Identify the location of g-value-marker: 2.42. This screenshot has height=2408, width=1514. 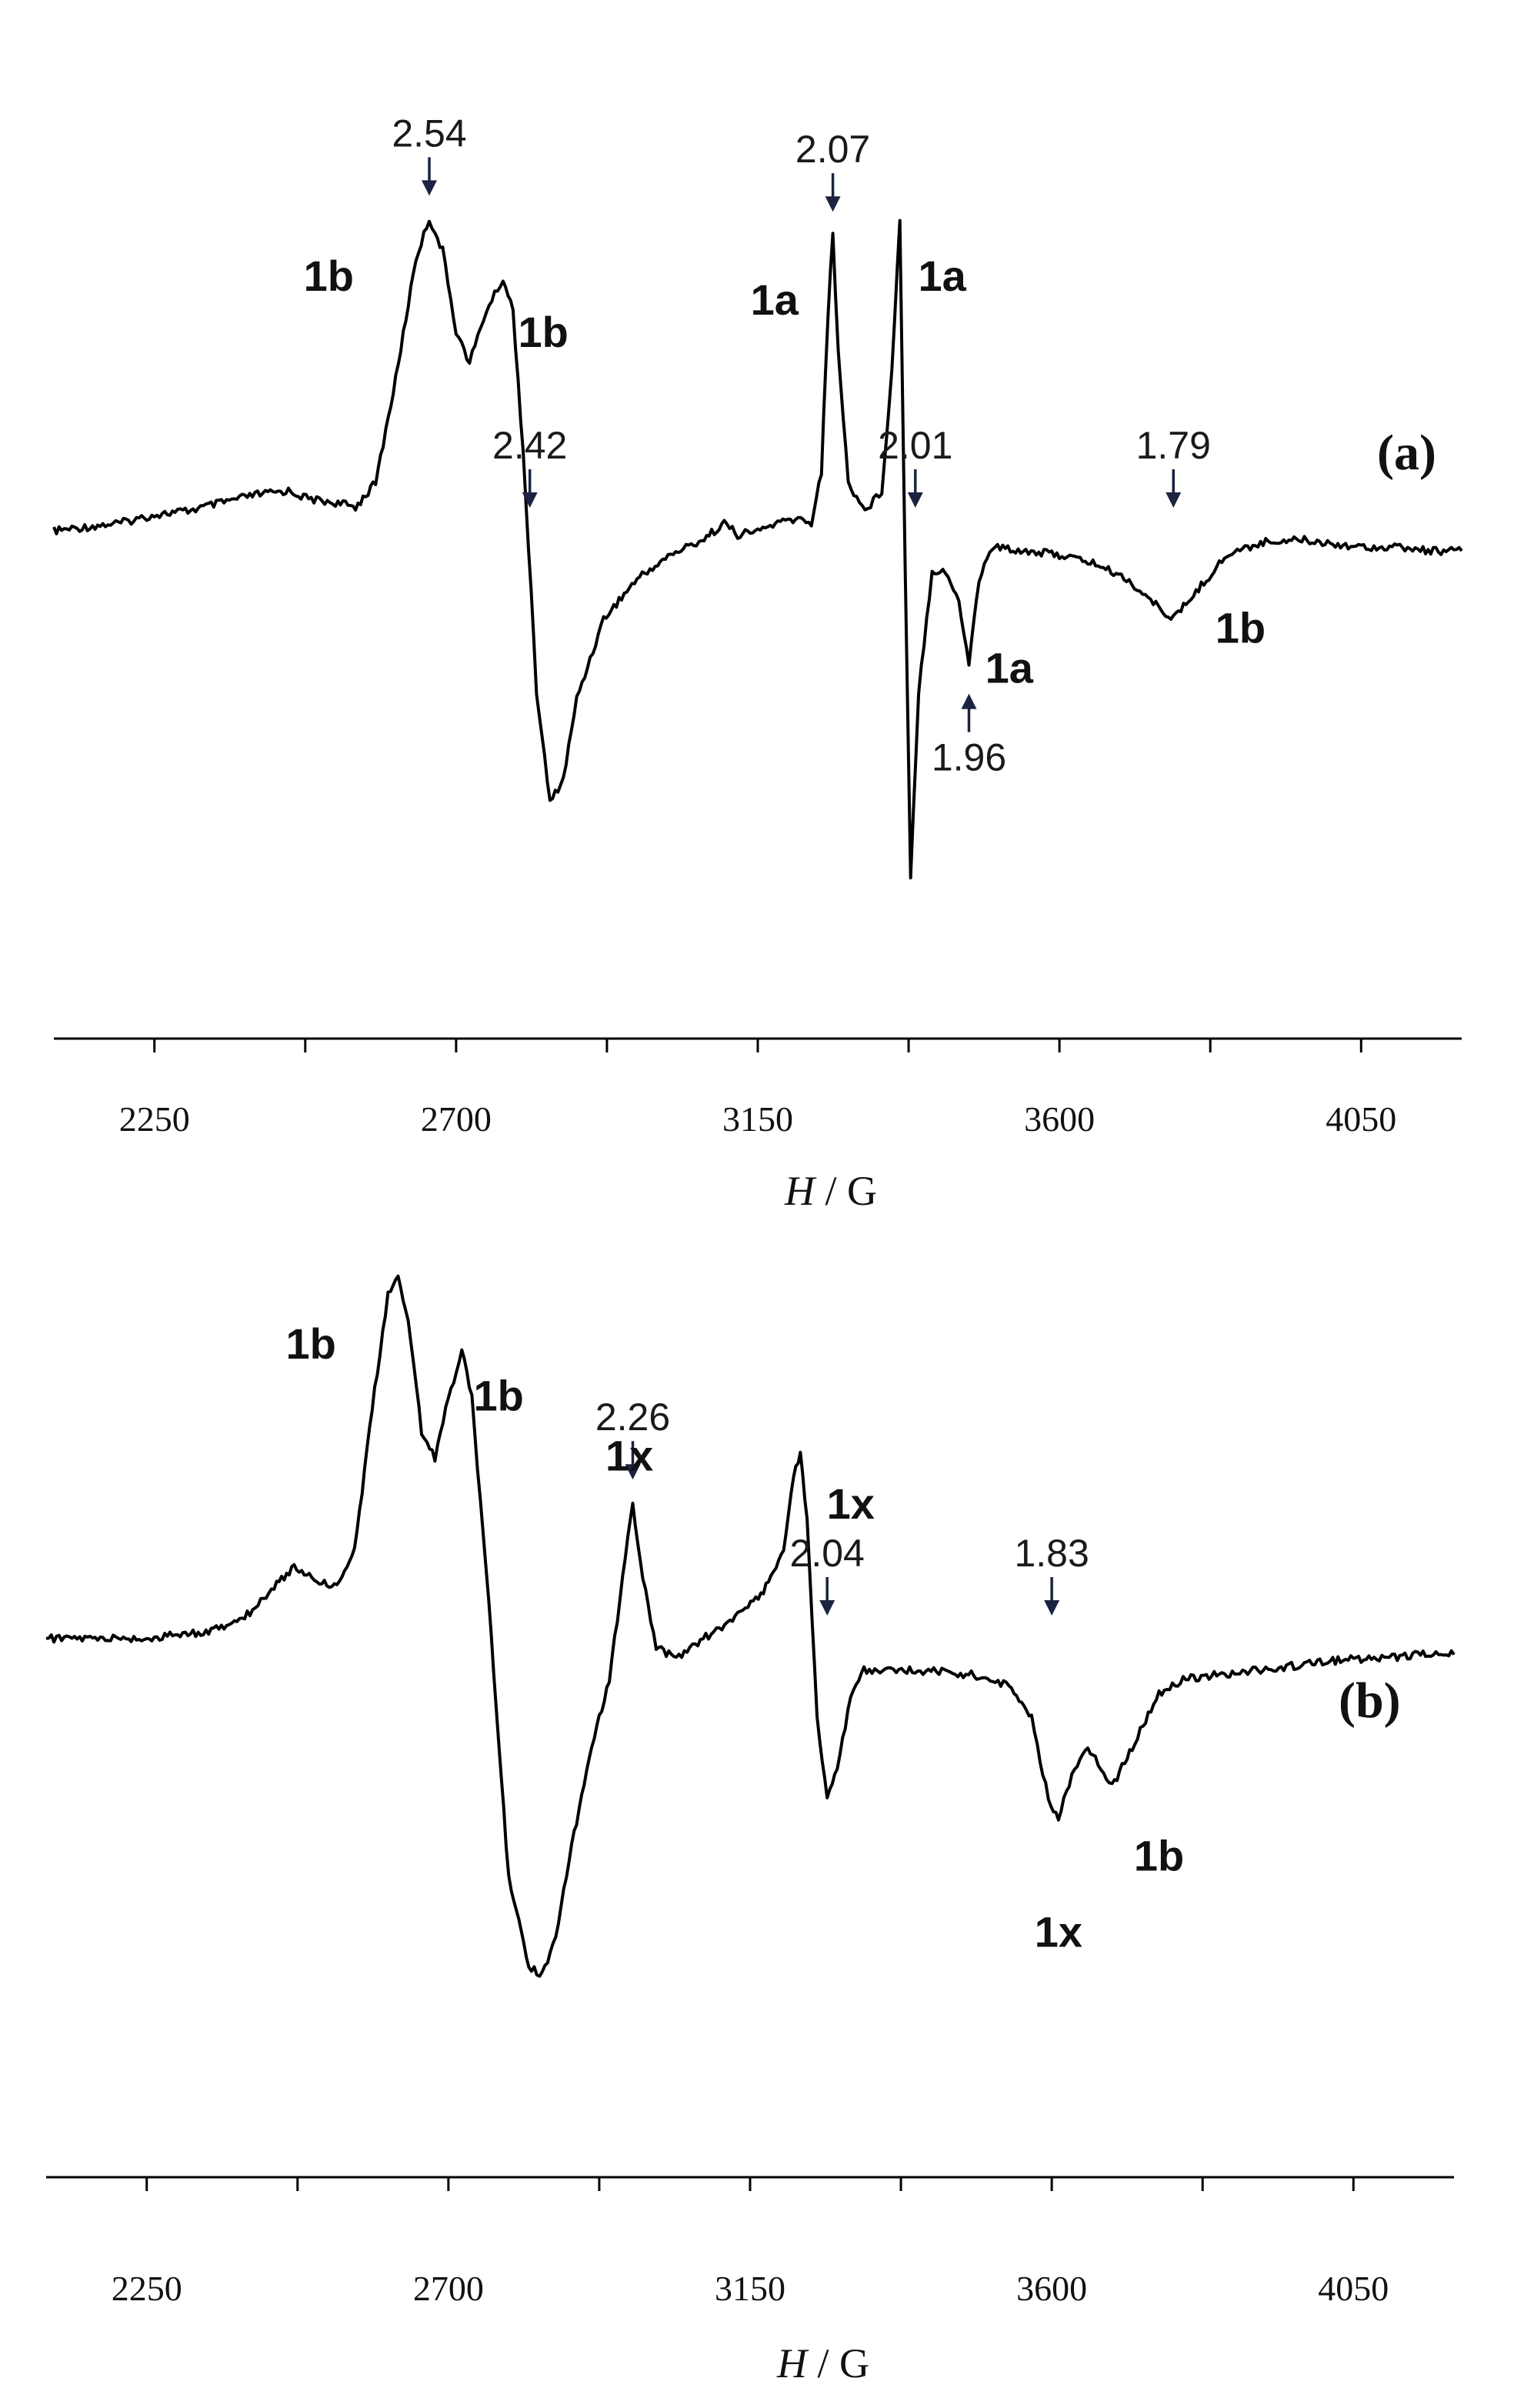
(529, 466).